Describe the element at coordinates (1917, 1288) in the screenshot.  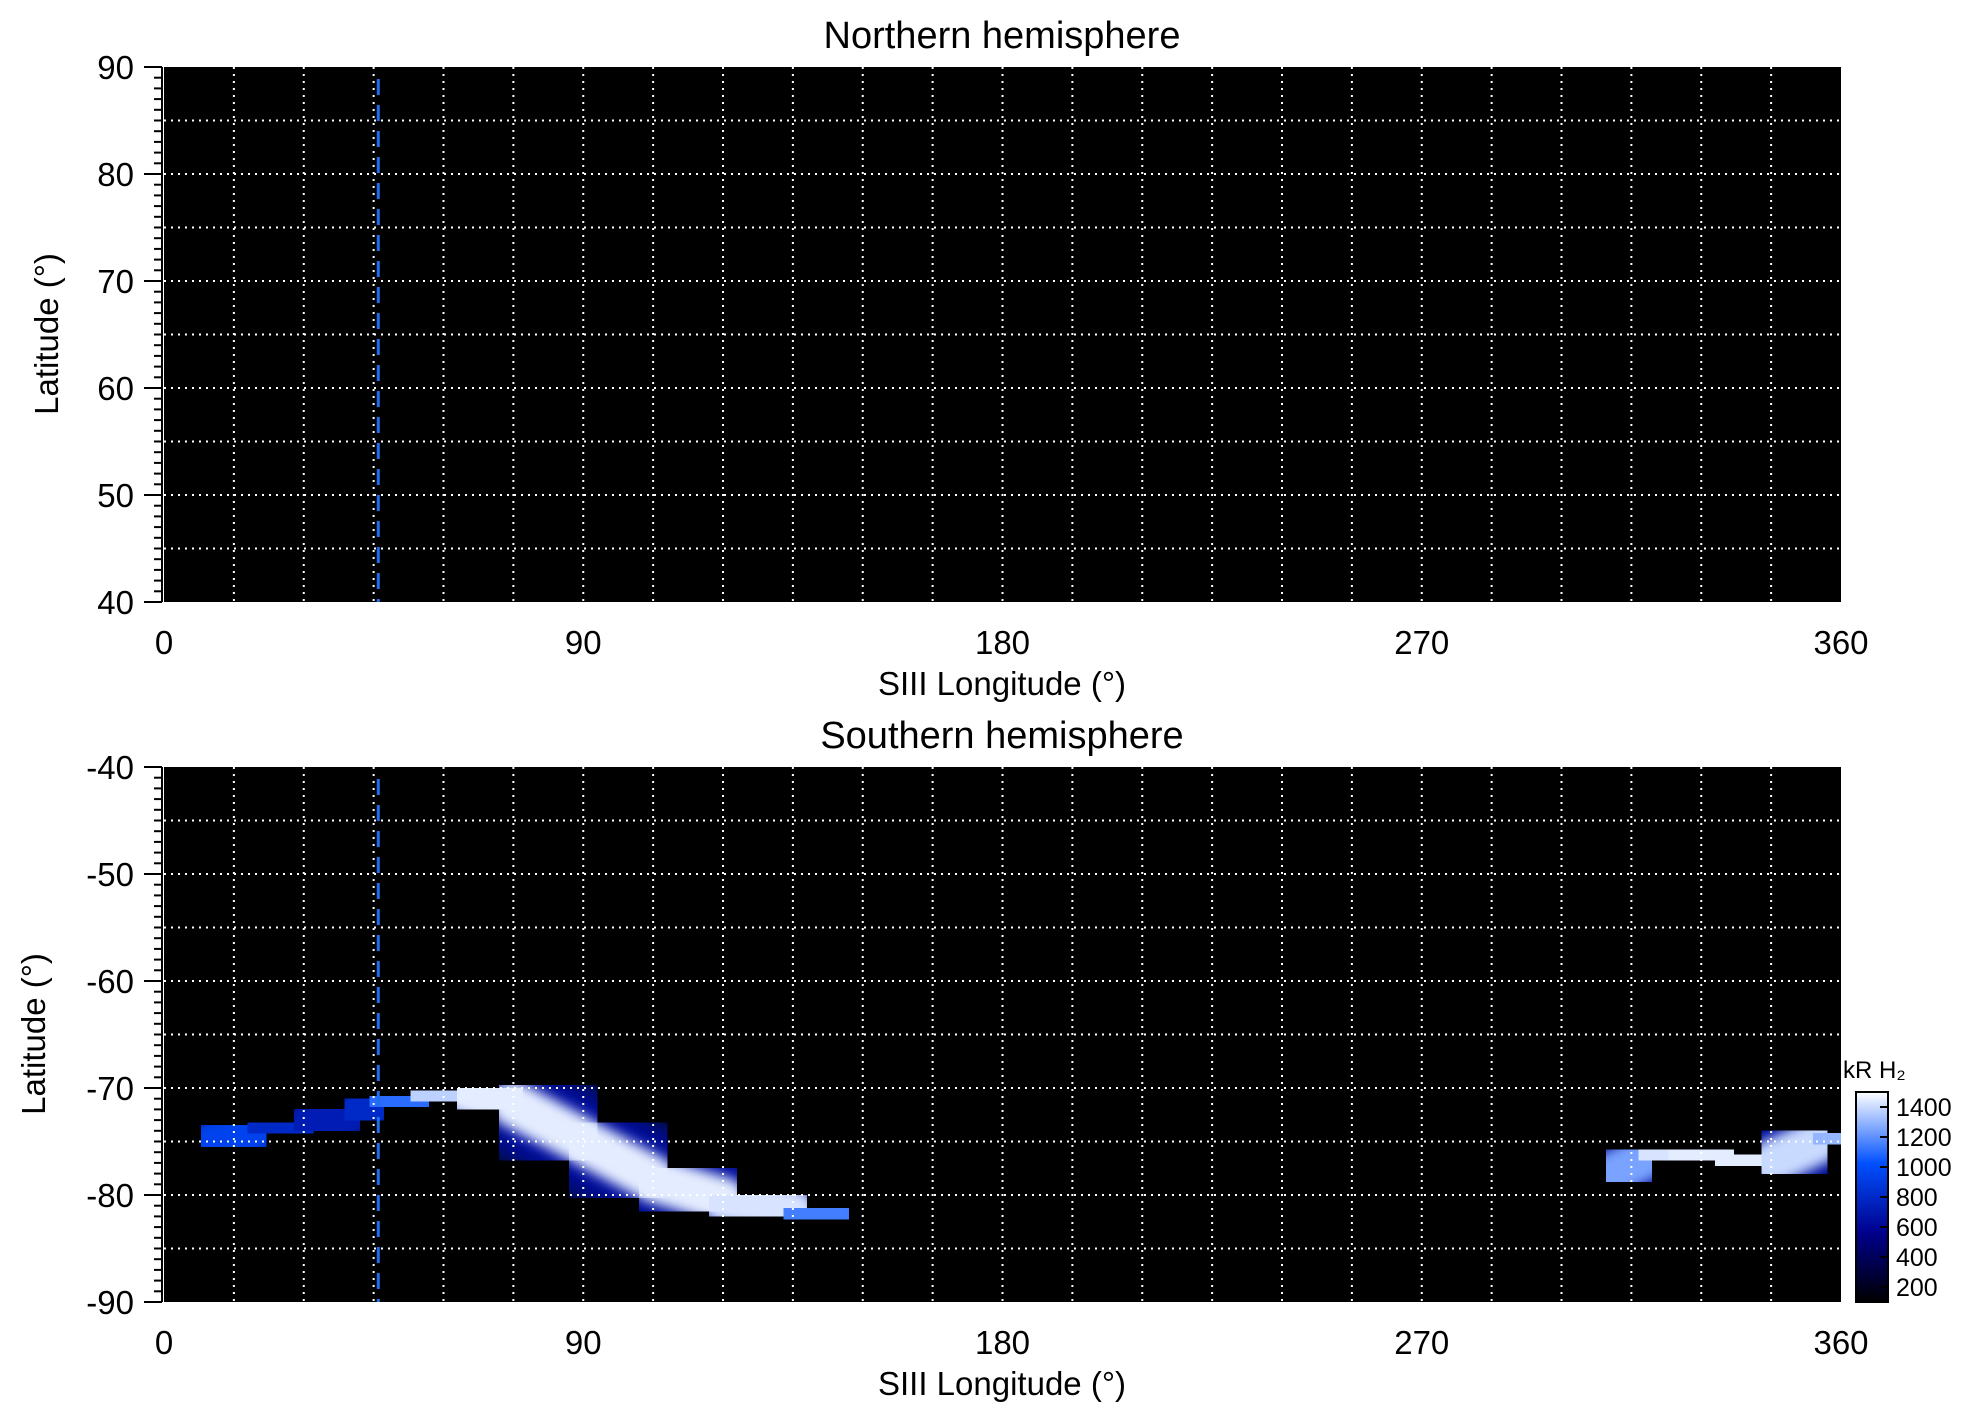
I see `colorbar-tick-label: 200` at that location.